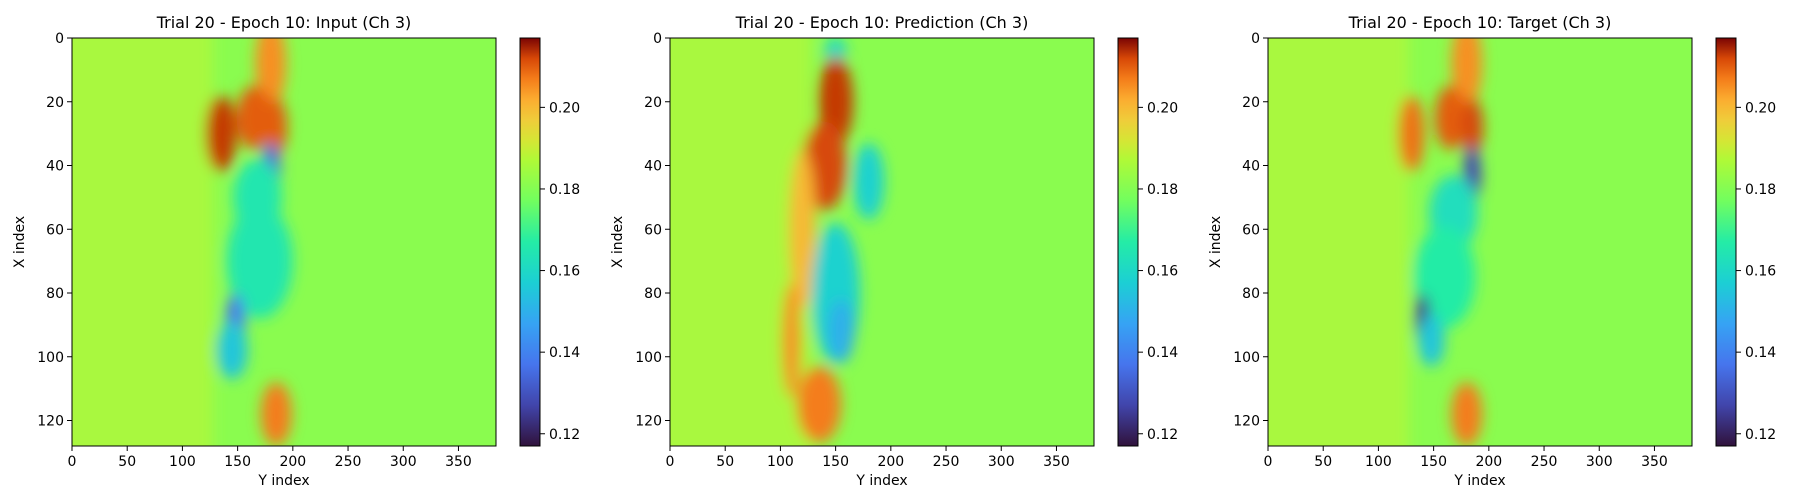 The image size is (1800, 500). Describe the element at coordinates (882, 22) in the screenshot. I see `chart-title: Trial 20 - Epoch 10: Prediction (Ch 3)` at that location.